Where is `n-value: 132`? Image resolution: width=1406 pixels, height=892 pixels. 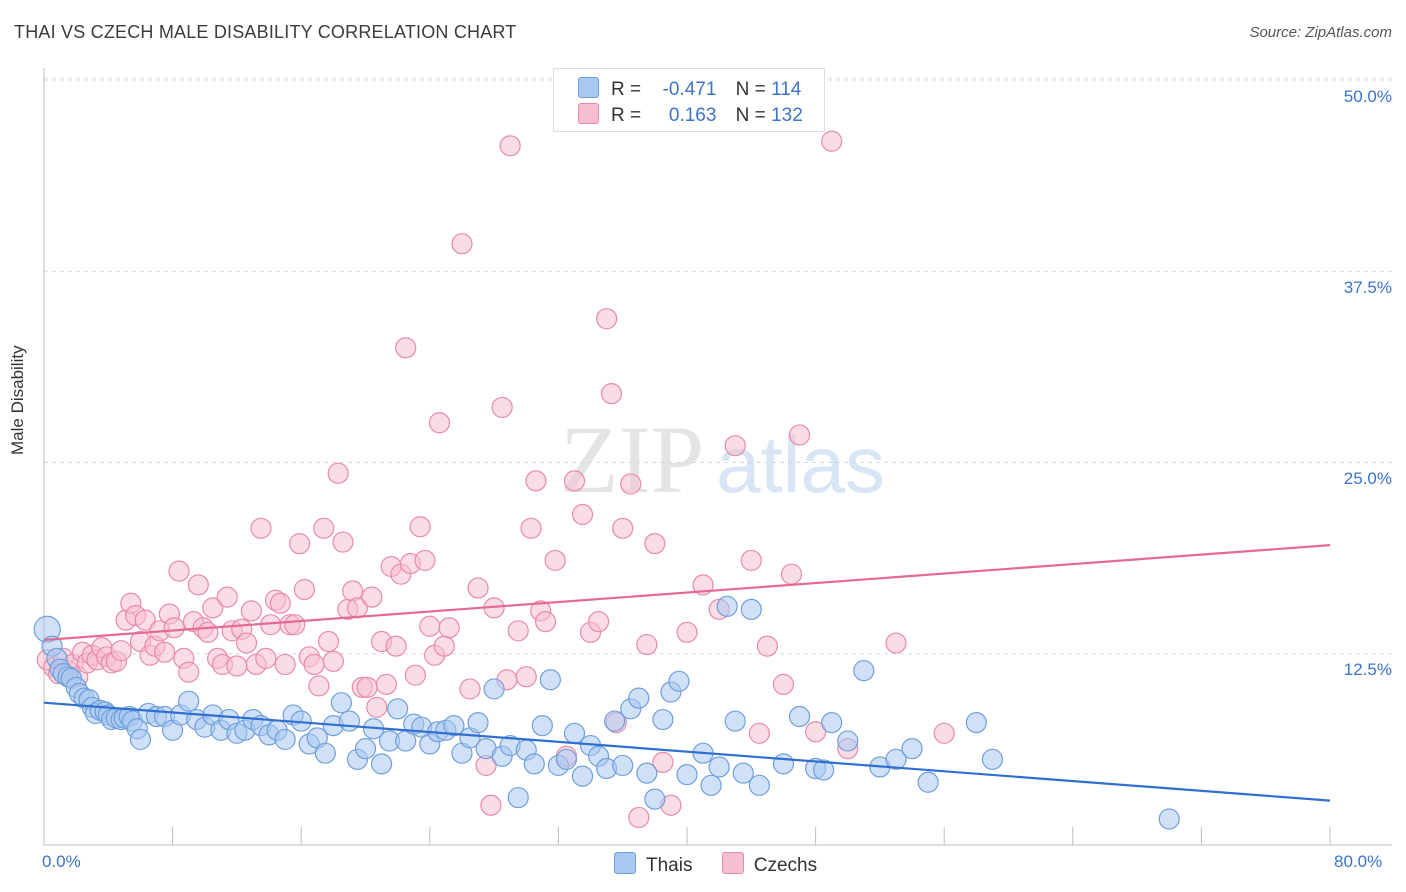
n-value: 132 is located at coordinates (787, 115).